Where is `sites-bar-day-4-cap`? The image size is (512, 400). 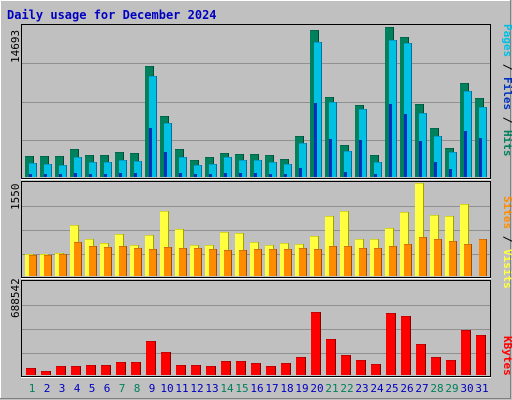 sites-bar-day-4-cap is located at coordinates (78, 242).